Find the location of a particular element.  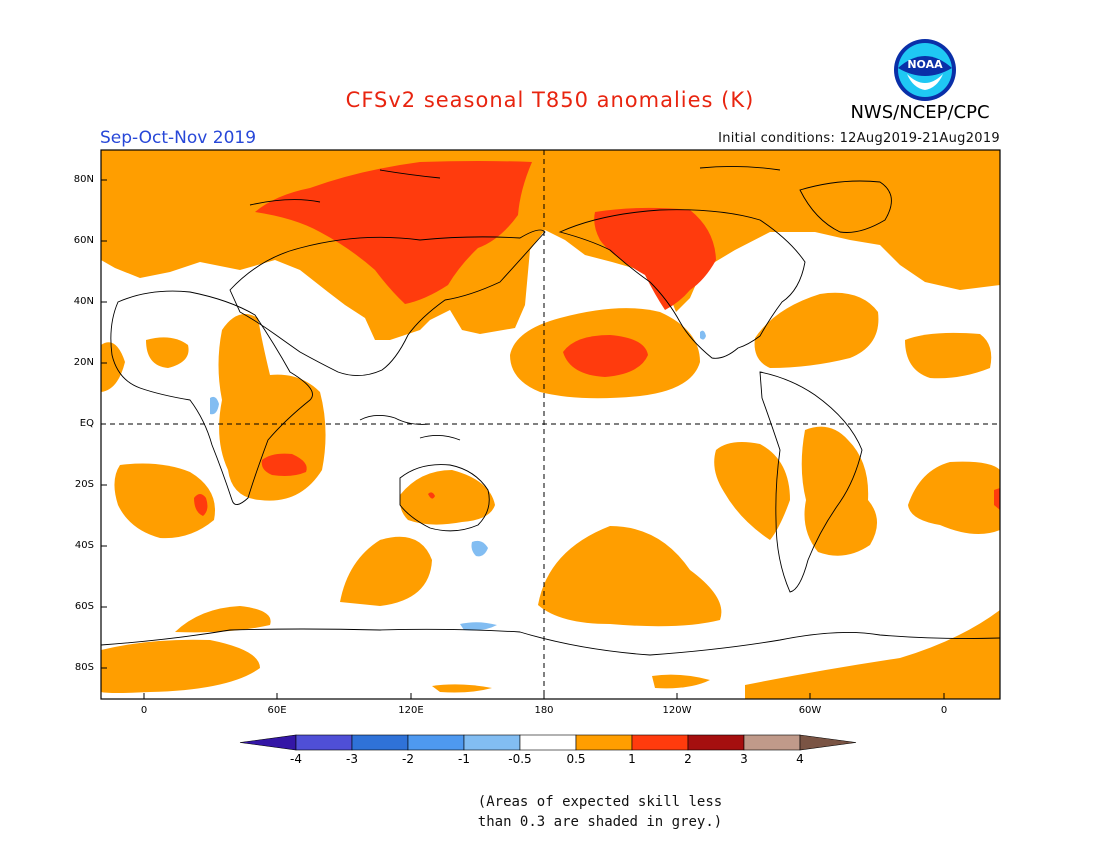

coastline-greenland is located at coordinates (845, 206).